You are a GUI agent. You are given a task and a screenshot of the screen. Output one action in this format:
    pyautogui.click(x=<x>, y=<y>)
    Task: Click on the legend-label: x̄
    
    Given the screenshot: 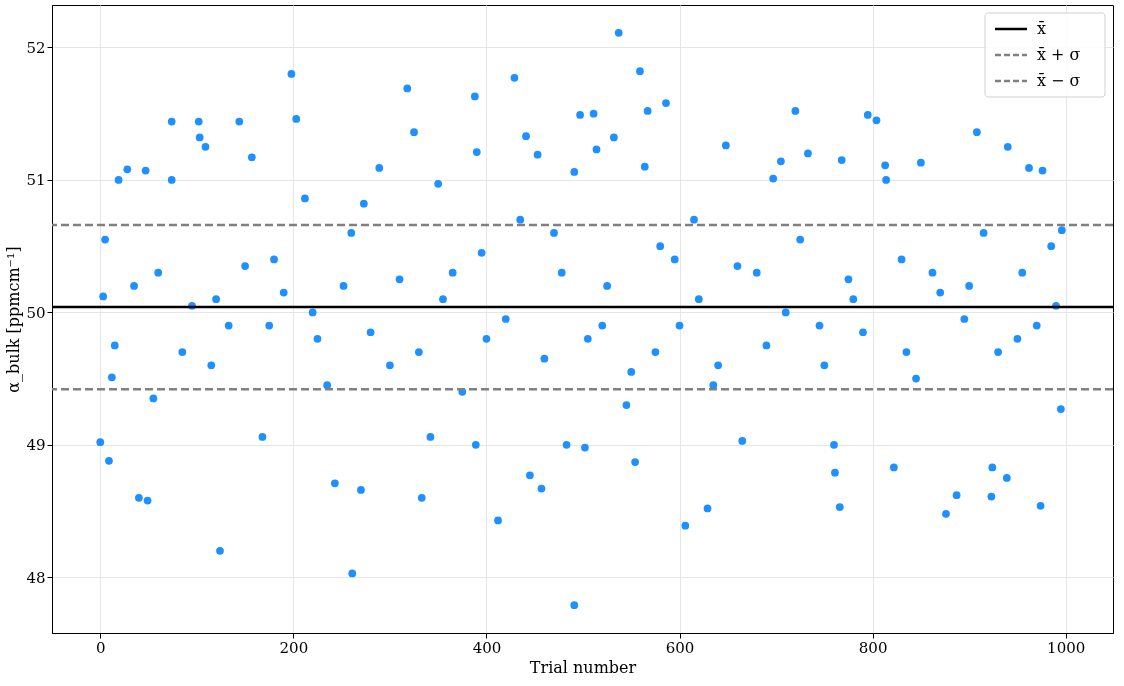 What is the action you would take?
    pyautogui.click(x=1042, y=28)
    